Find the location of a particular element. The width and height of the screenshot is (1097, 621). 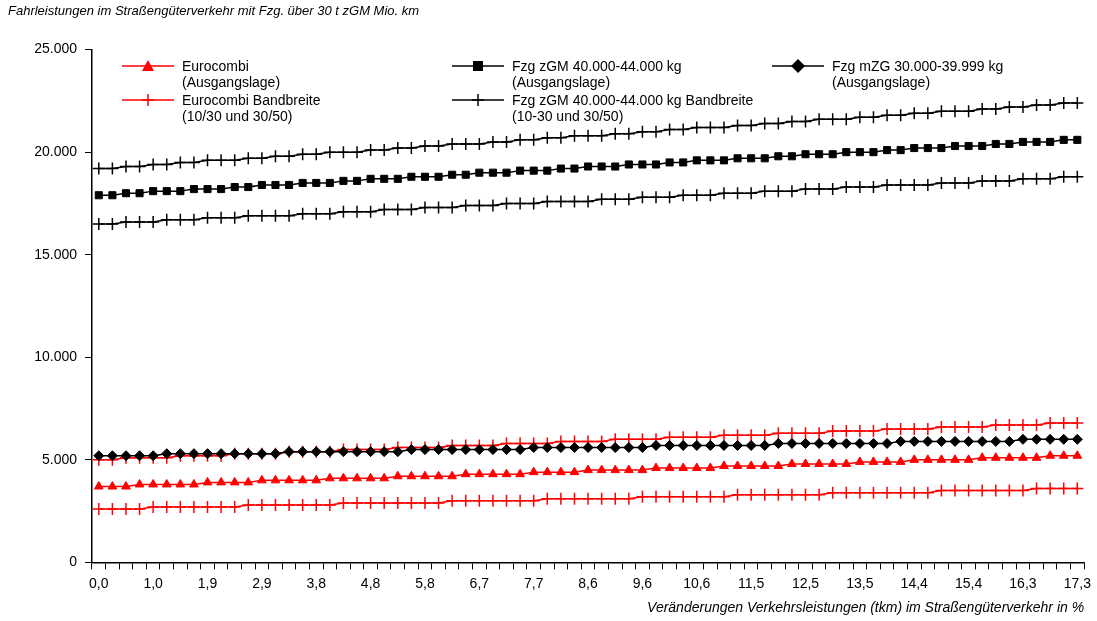

x-tick-label: 13,5 is located at coordinates (860, 582).